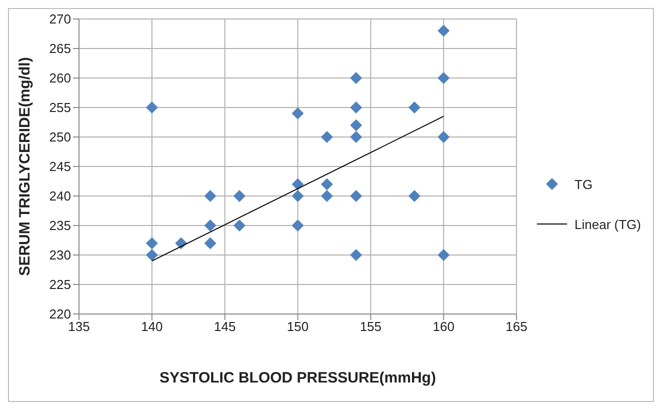  What do you see at coordinates (60, 314) in the screenshot?
I see `y-tick-label: 220` at bounding box center [60, 314].